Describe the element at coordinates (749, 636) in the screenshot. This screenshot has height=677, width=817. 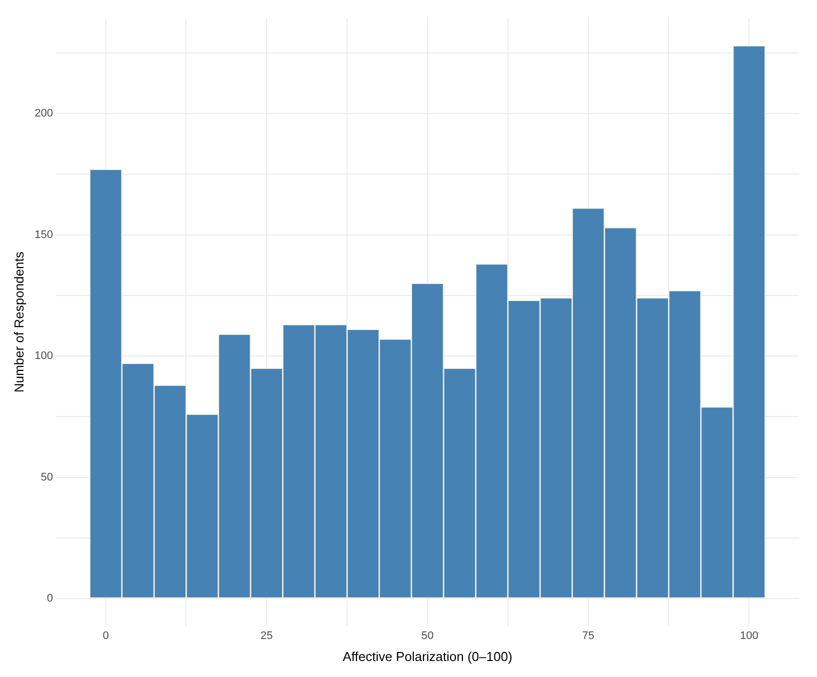
I see `x-tick-label: 100` at that location.